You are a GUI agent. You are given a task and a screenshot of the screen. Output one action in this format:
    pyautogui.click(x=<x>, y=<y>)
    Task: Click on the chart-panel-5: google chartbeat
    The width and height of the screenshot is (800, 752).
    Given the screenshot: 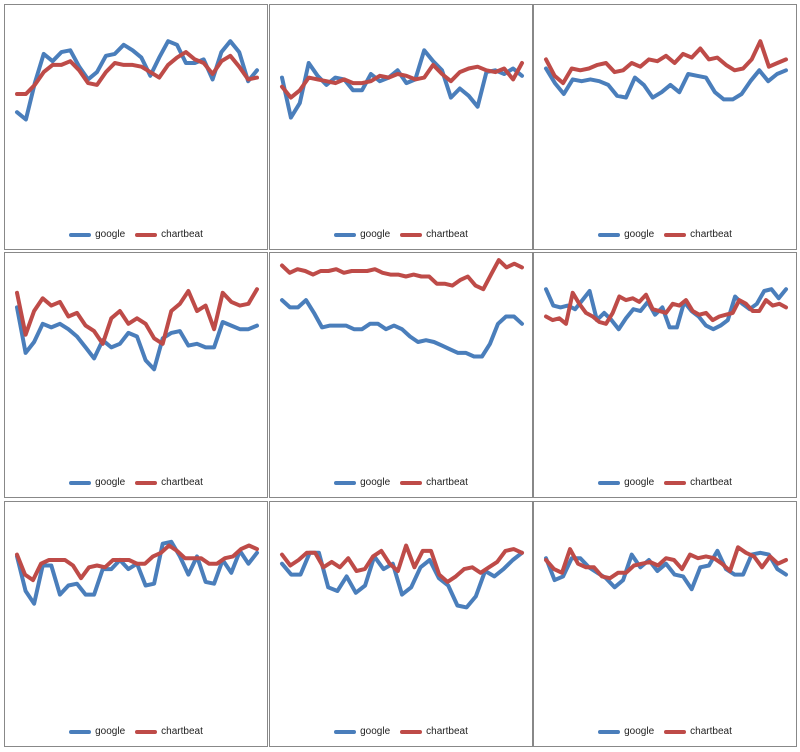 What is the action you would take?
    pyautogui.click(x=401, y=375)
    